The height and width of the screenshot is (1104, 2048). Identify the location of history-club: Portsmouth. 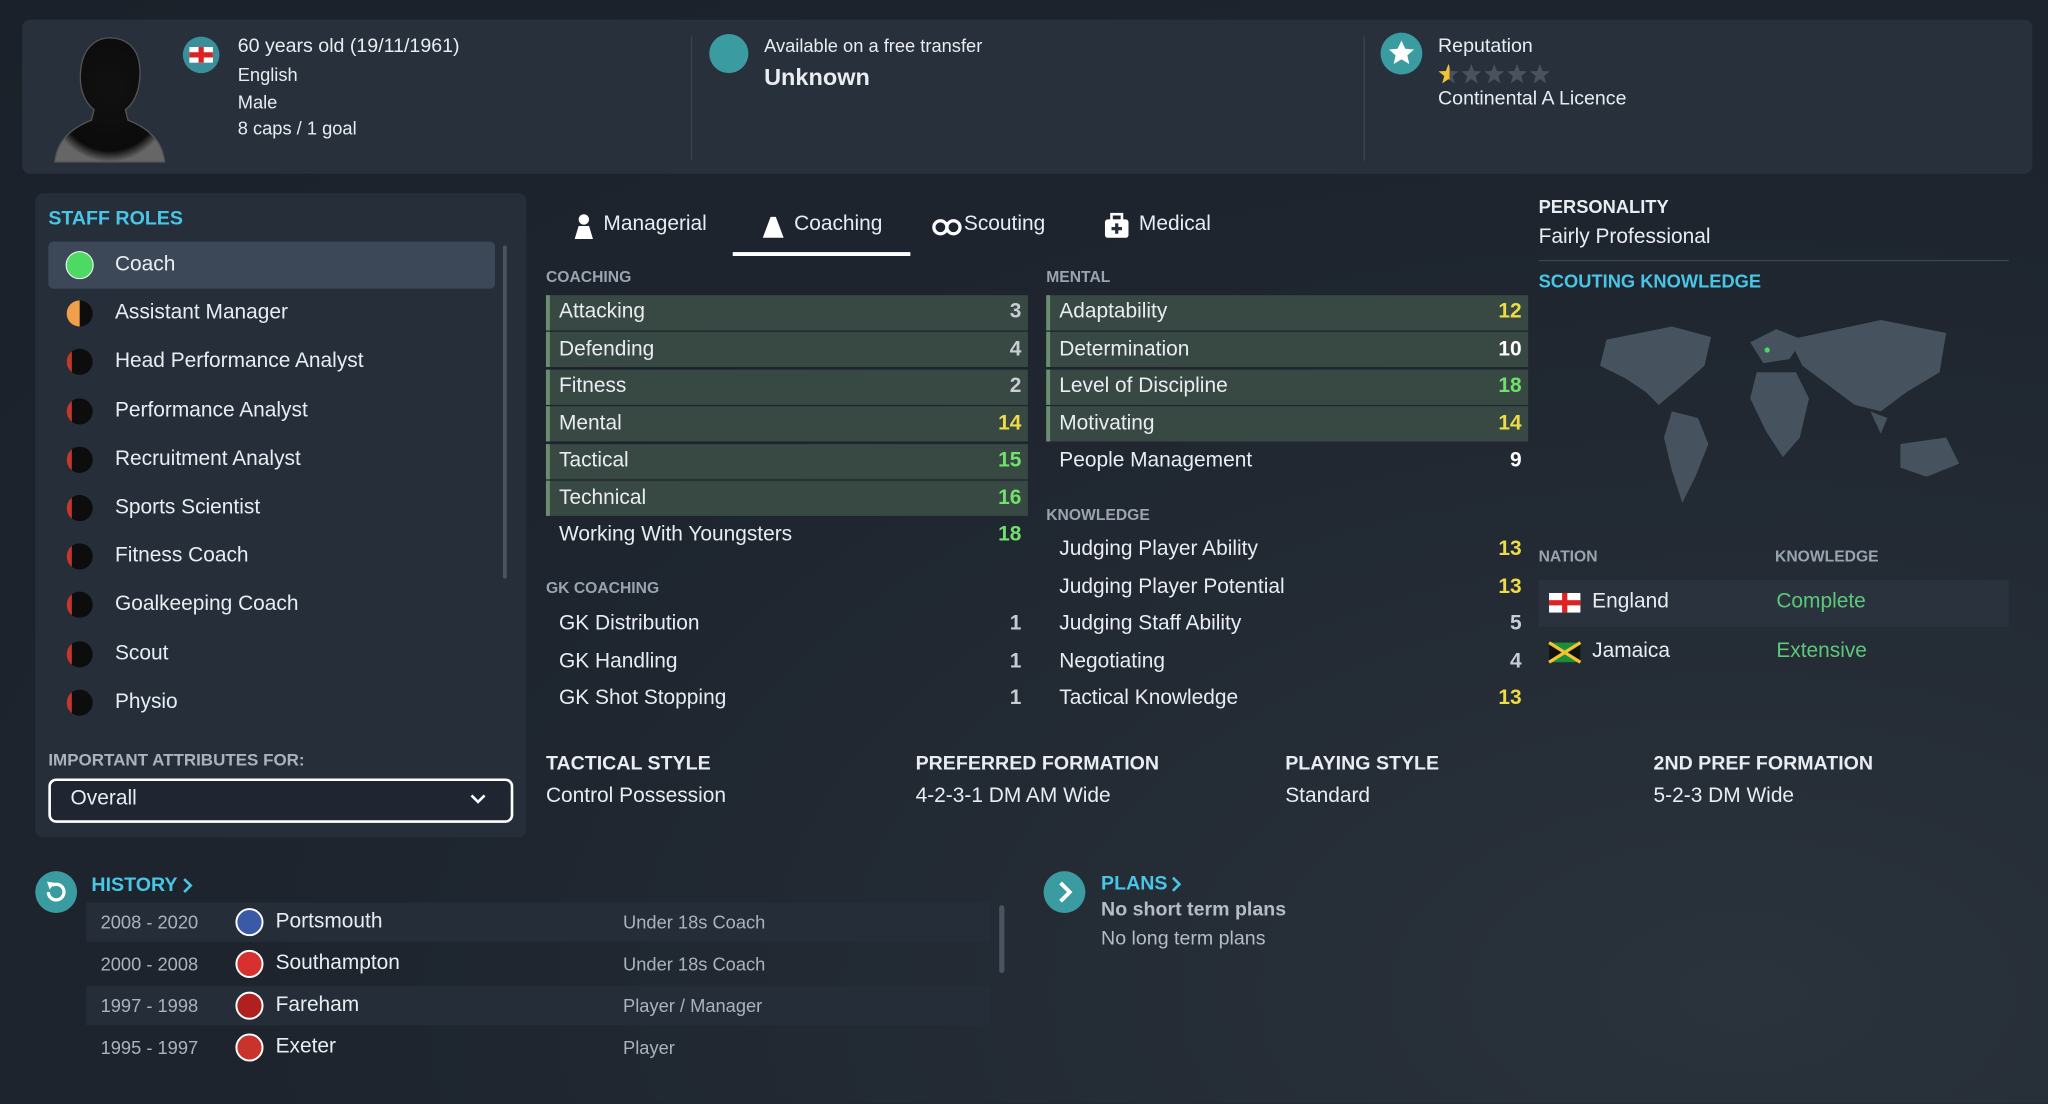
(329, 921).